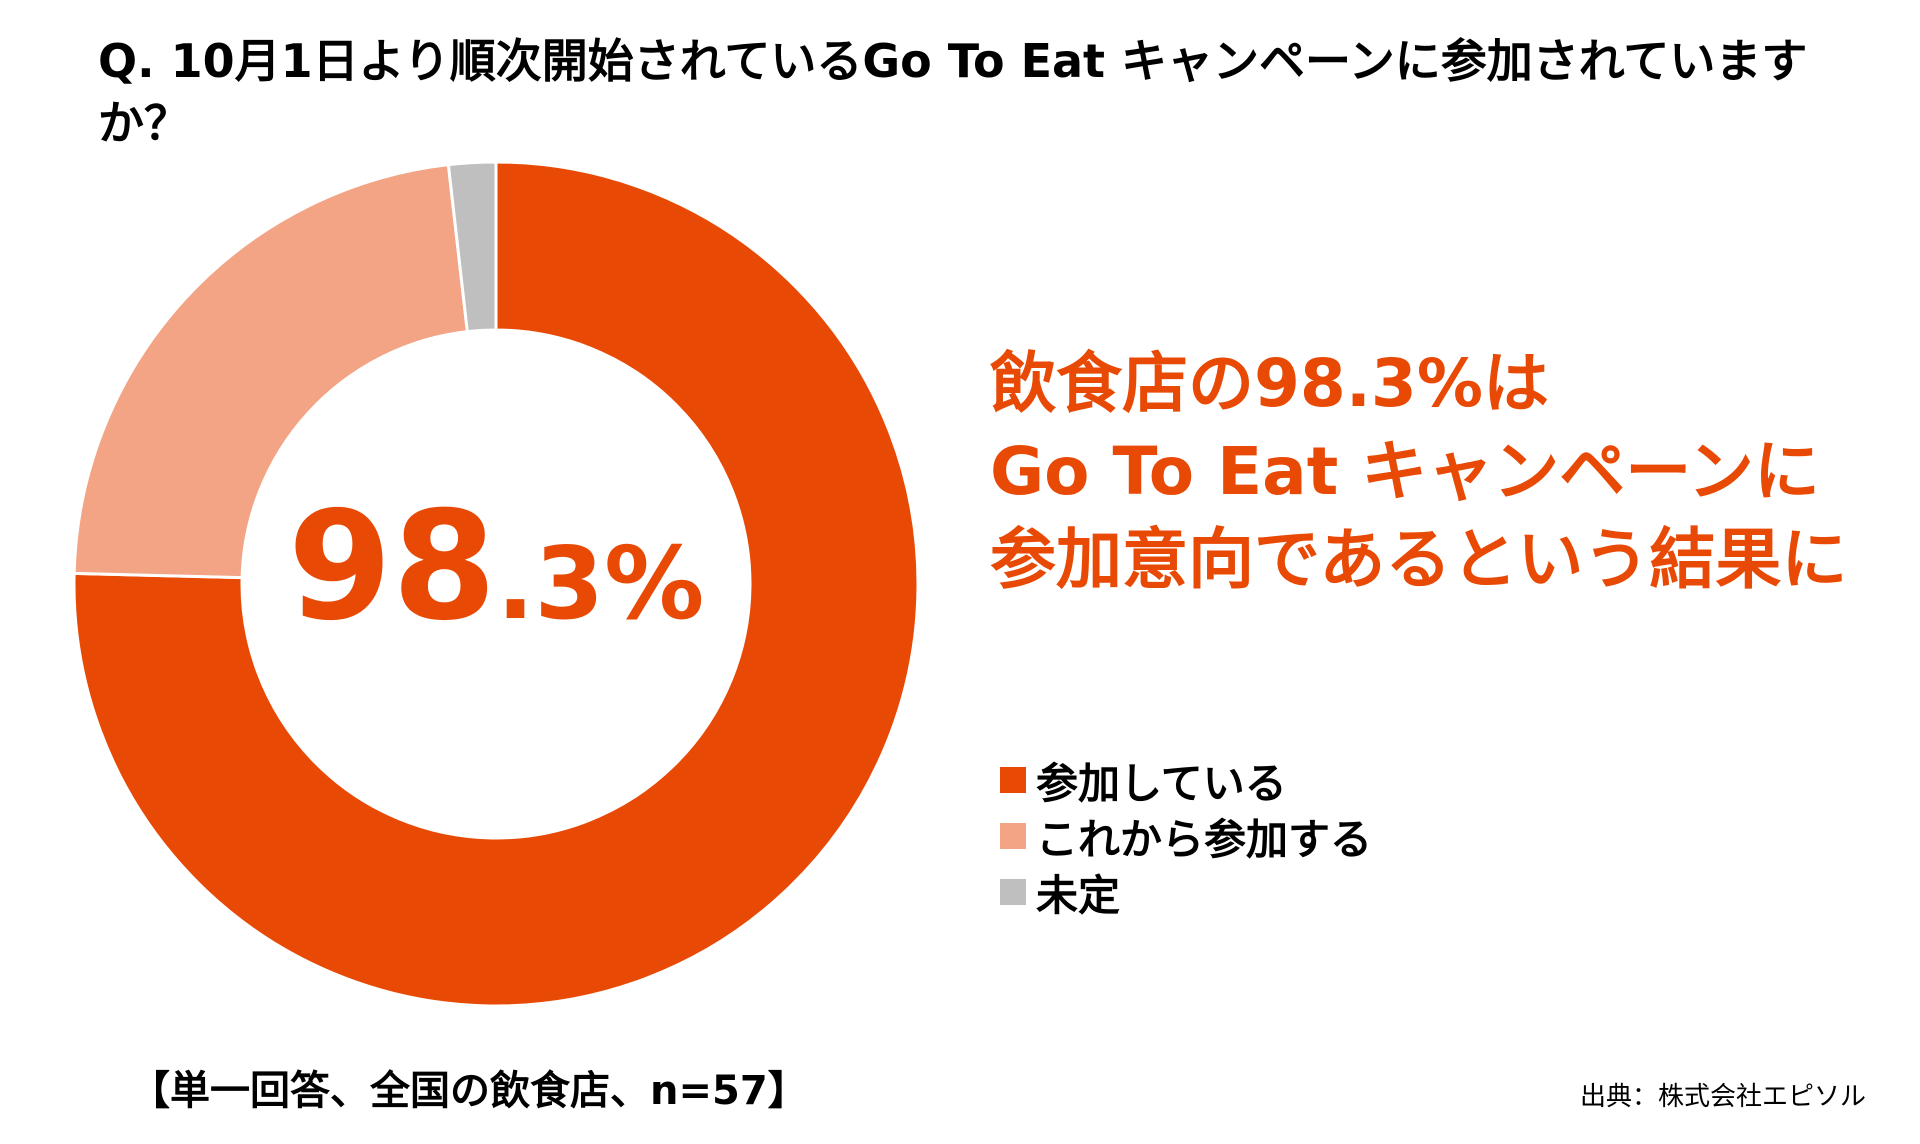 The width and height of the screenshot is (1920, 1144). What do you see at coordinates (1161, 783) in the screenshot?
I see `legend-label-participating: 参加している` at bounding box center [1161, 783].